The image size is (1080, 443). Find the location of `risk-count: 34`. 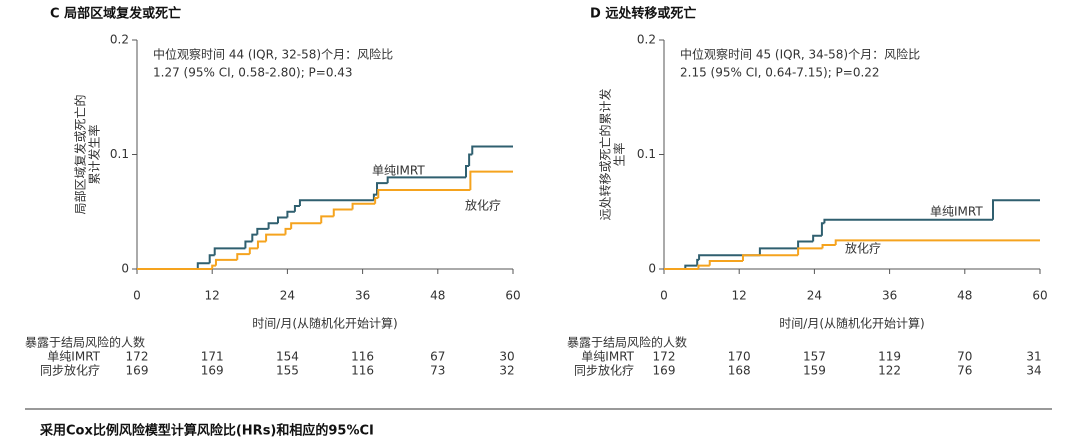

risk-count: 34 is located at coordinates (1033, 371).